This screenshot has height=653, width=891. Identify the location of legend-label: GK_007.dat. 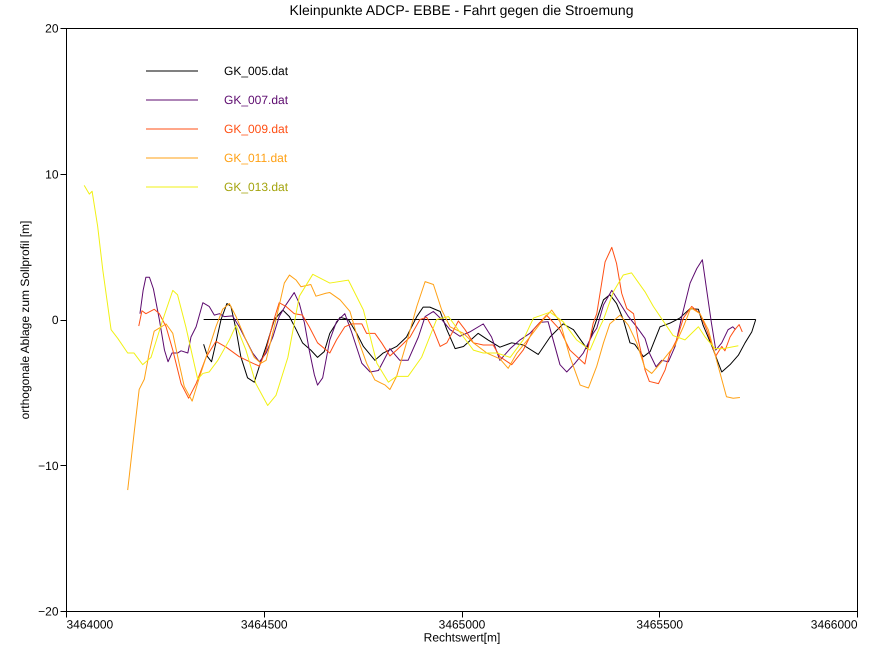
(256, 100).